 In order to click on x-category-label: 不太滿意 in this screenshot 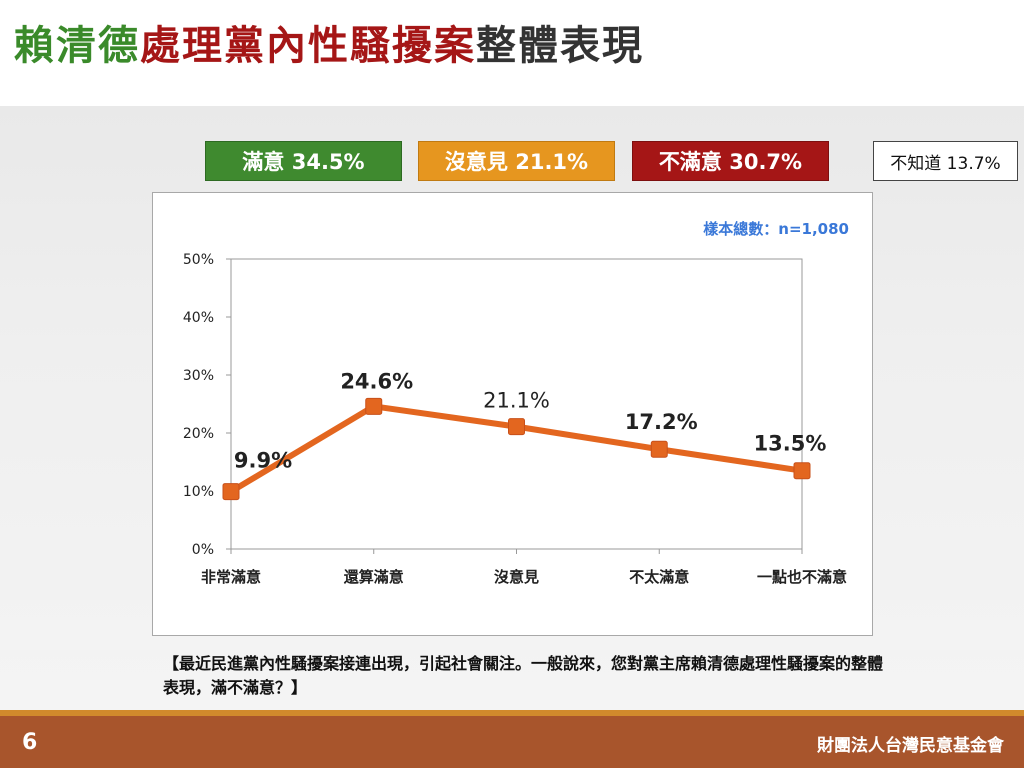, I will do `click(659, 577)`.